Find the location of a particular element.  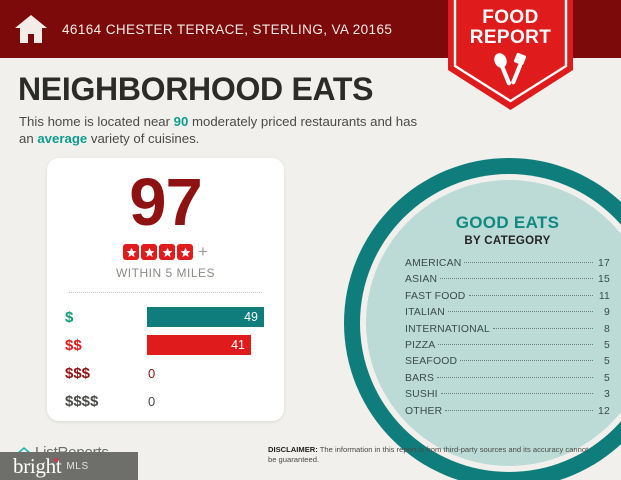

food-report-badge: FOOD REPORT is located at coordinates (510, 55).